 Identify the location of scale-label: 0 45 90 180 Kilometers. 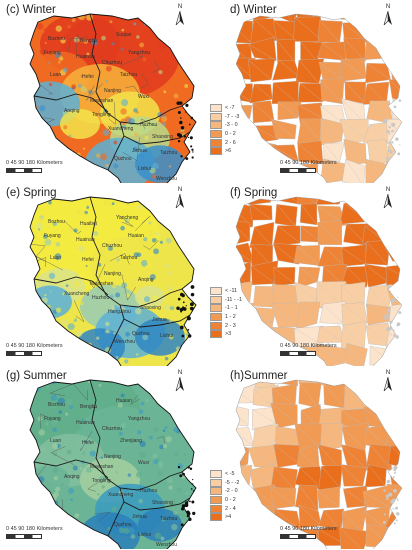
(34, 163).